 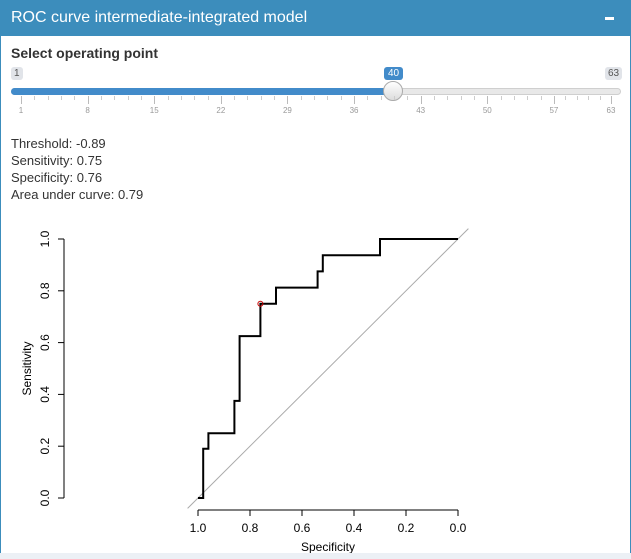 What do you see at coordinates (487, 110) in the screenshot?
I see `slider-grid-label: 50` at bounding box center [487, 110].